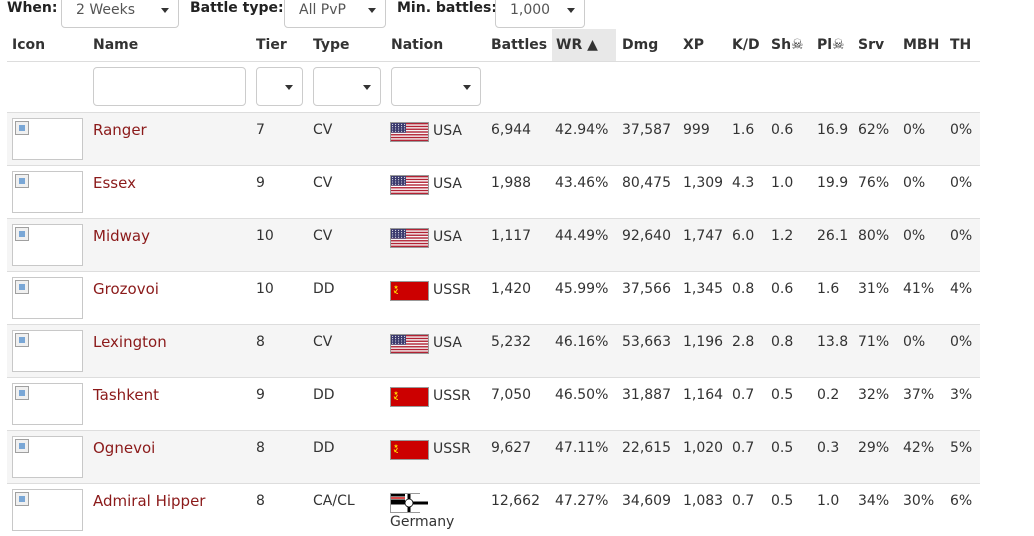 Image resolution: width=1034 pixels, height=536 pixels. What do you see at coordinates (921, 45) in the screenshot?
I see `col-mbh: MBH` at bounding box center [921, 45].